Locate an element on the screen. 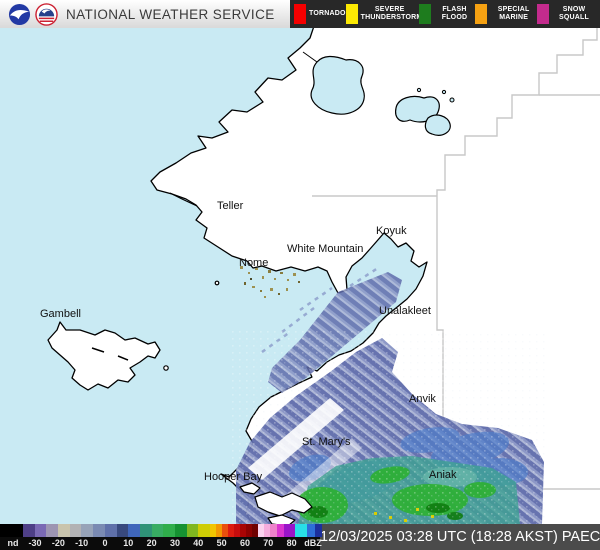 Image resolution: width=600 pixels, height=550 pixels. place-label-nome: Nome is located at coordinates (254, 263).